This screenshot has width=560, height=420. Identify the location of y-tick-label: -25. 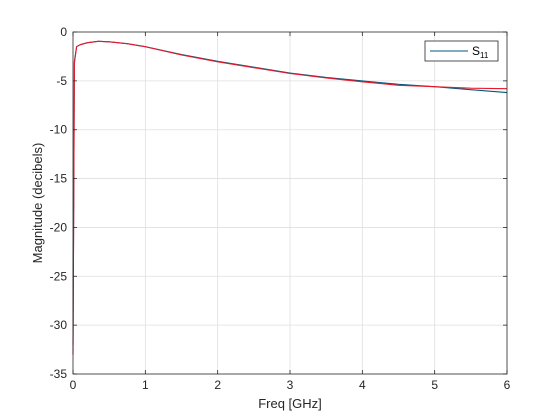
(59, 276).